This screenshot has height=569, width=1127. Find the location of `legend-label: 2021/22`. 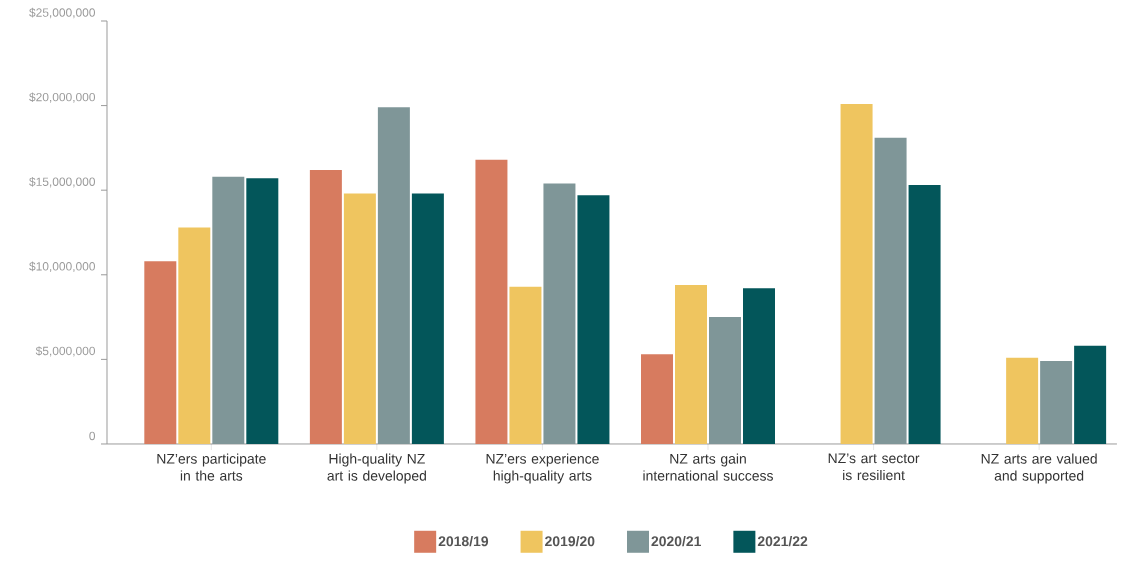

legend-label: 2021/22 is located at coordinates (782, 541).